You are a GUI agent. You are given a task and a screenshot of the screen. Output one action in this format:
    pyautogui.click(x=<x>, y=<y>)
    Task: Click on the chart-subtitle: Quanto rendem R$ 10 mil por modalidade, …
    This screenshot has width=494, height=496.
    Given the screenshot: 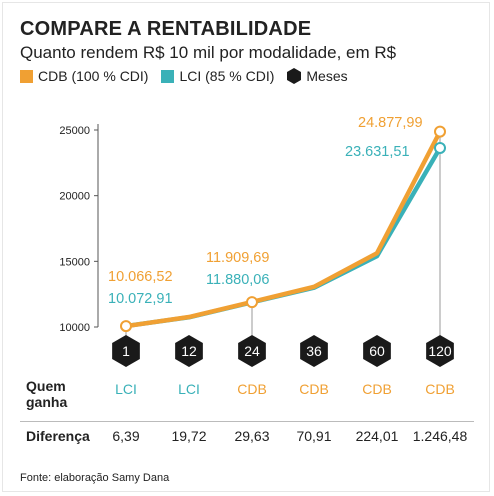 What is the action you would take?
    pyautogui.click(x=208, y=52)
    